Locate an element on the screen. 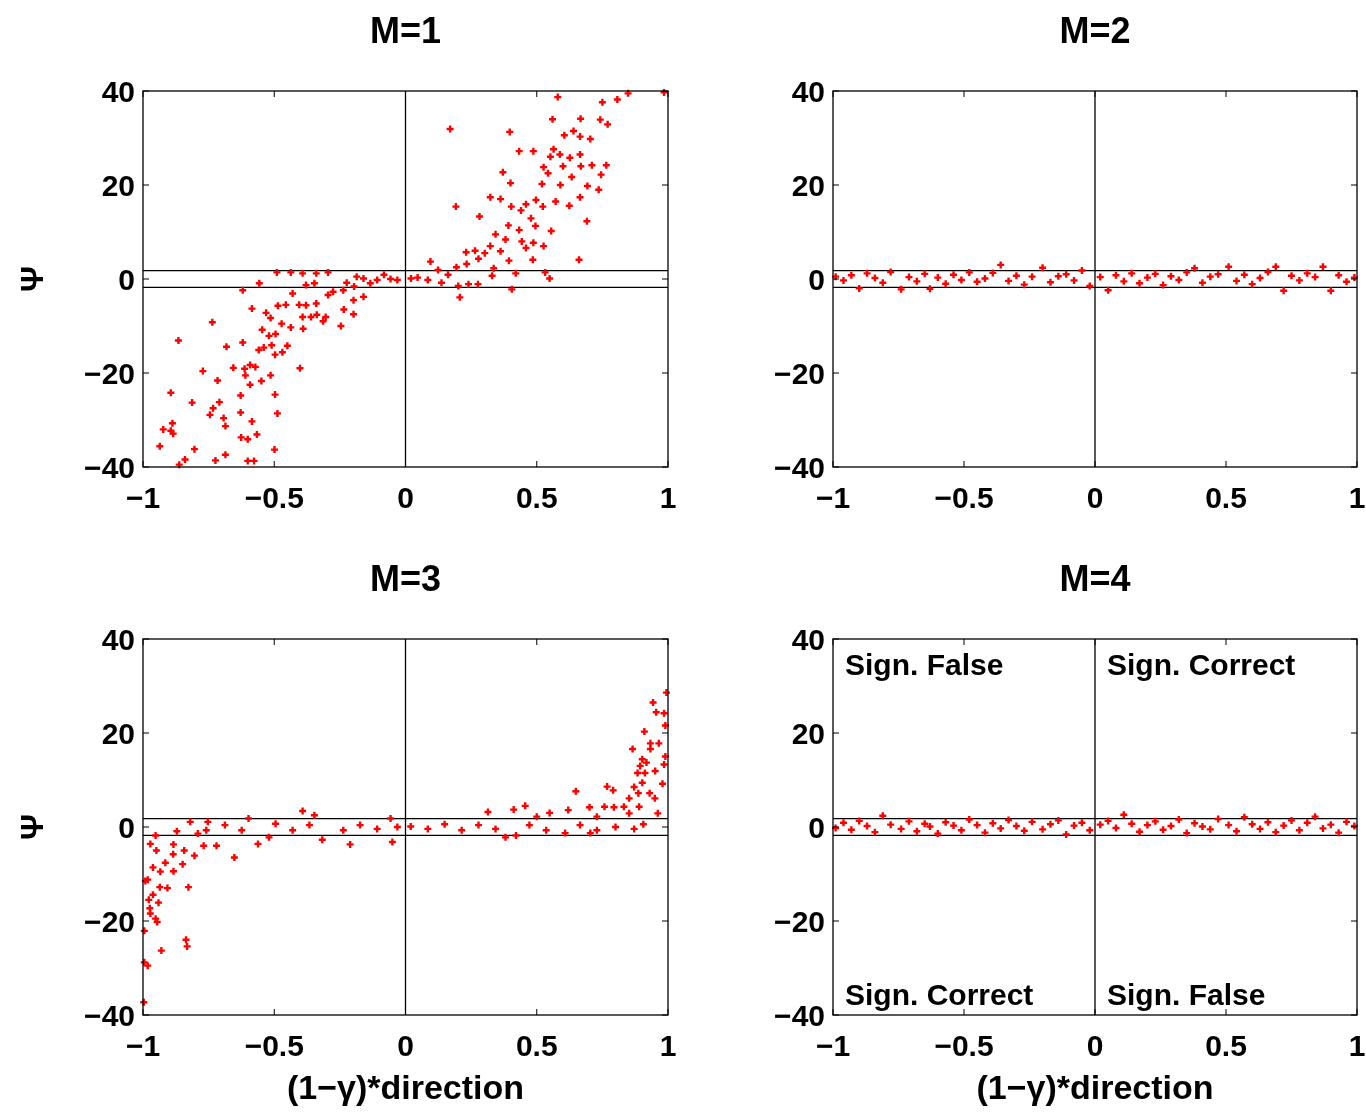 Image resolution: width=1366 pixels, height=1112 pixels. chart-title: M=3 is located at coordinates (405, 578).